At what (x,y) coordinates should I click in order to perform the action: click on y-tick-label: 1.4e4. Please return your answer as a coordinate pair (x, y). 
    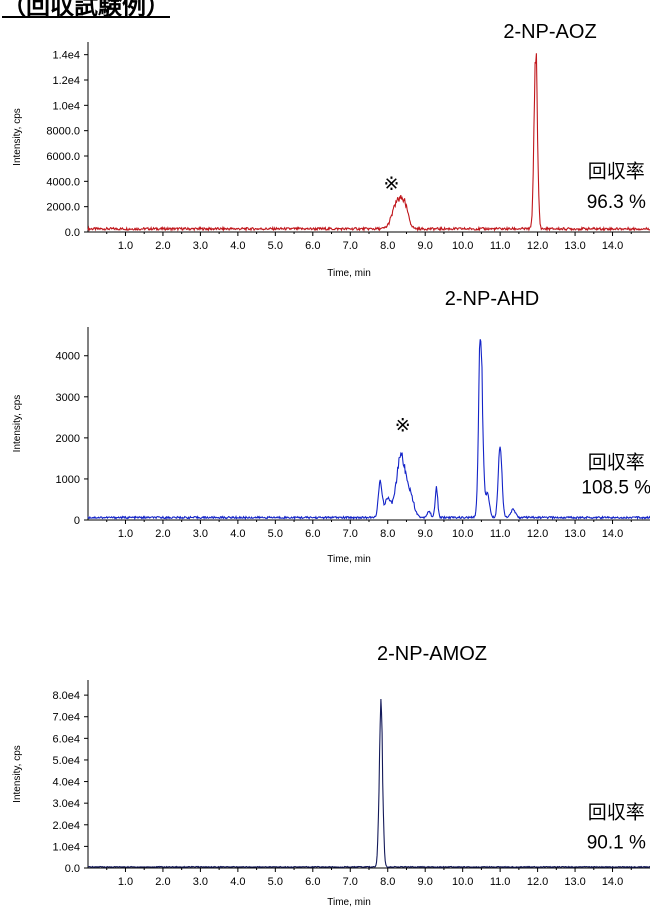
    Looking at the image, I should click on (66, 56).